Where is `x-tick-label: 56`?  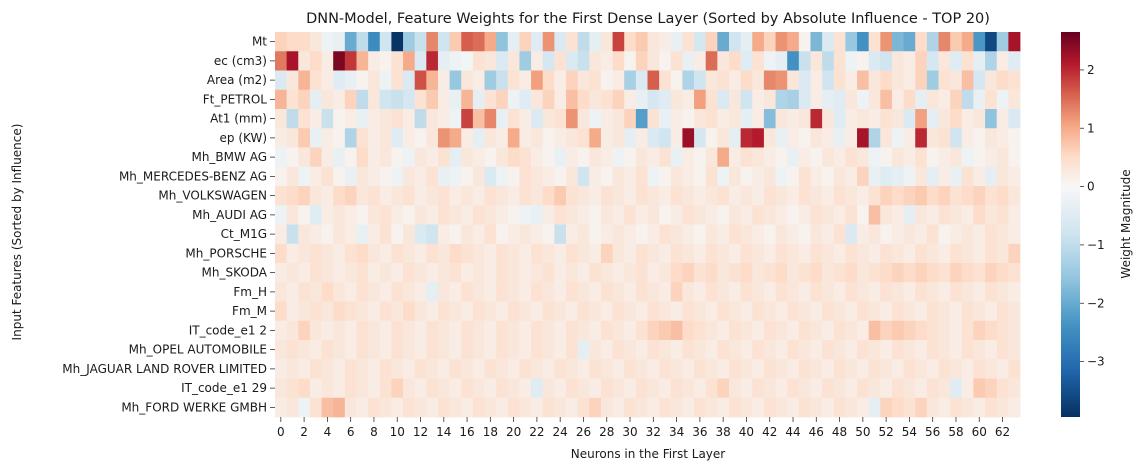
x-tick-label: 56 is located at coordinates (932, 432).